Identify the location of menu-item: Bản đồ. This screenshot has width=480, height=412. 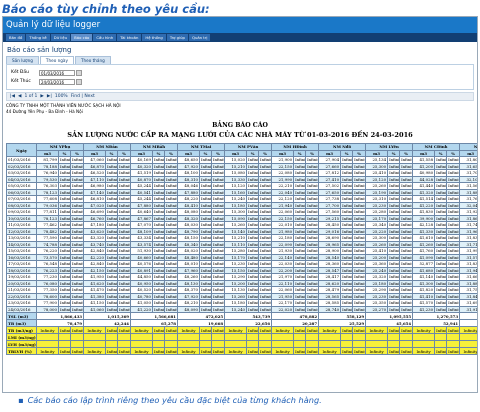
(16, 37).